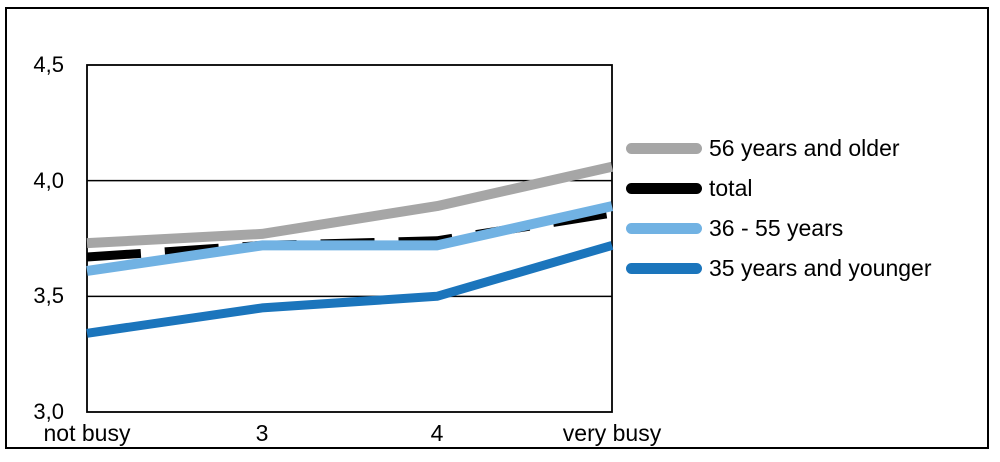  Describe the element at coordinates (48, 411) in the screenshot. I see `y-tick-label: 3,0` at that location.